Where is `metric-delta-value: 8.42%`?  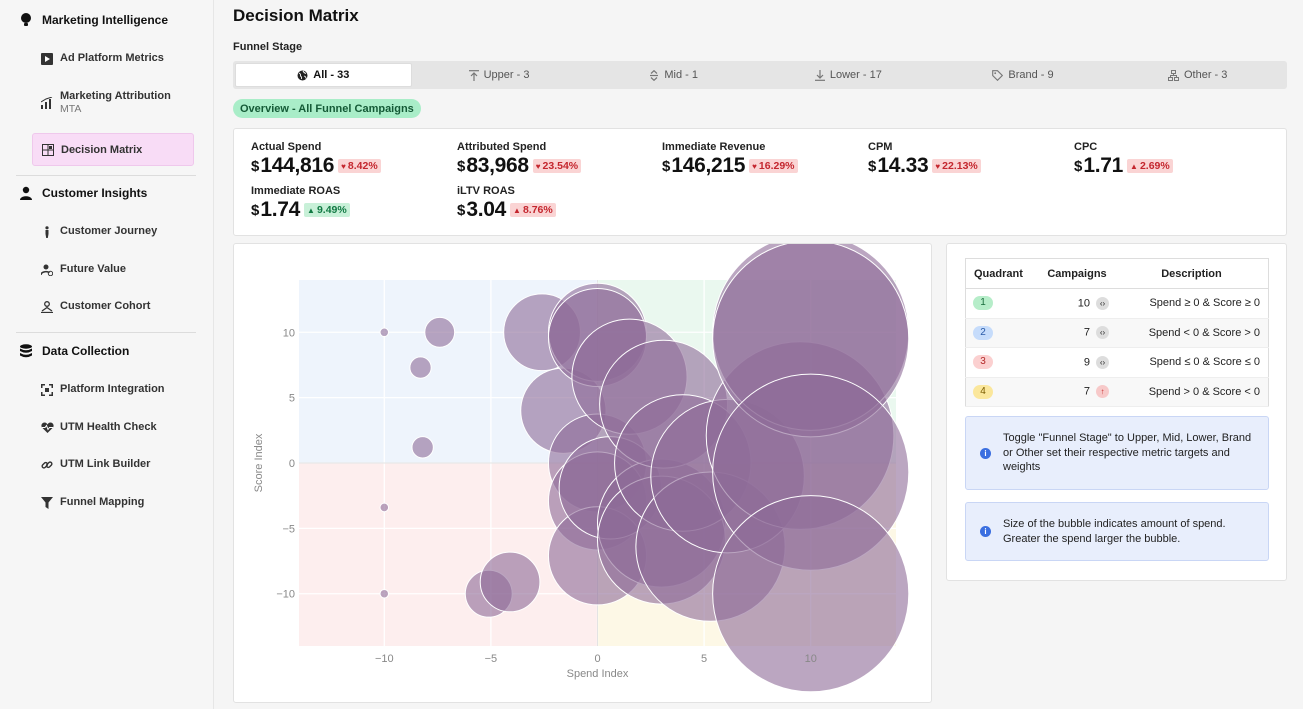
metric-delta-value: 8.42% is located at coordinates (362, 166).